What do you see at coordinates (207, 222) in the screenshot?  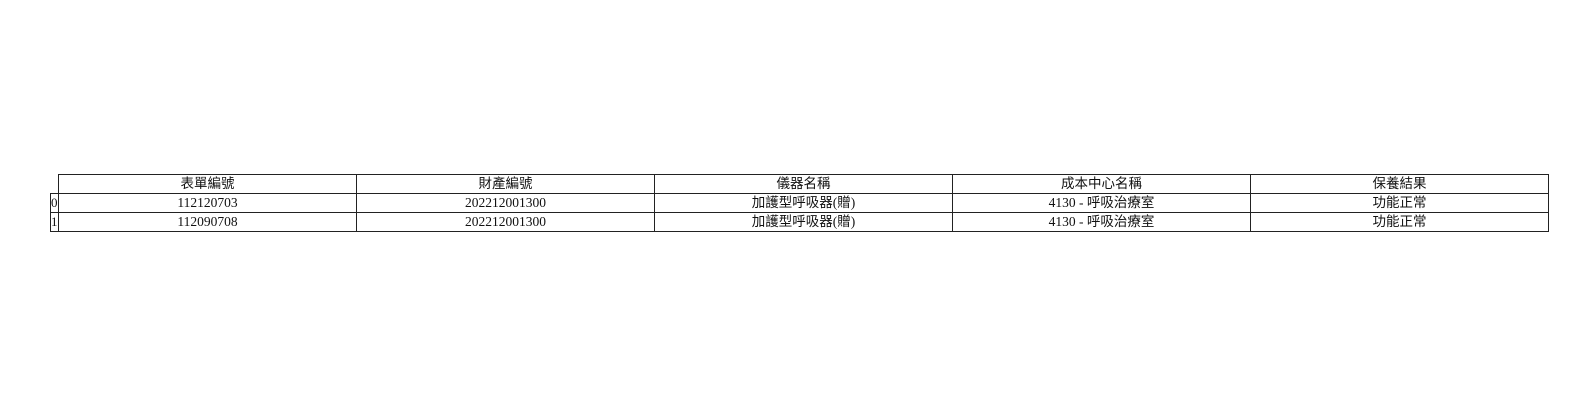 I see `cell-form-number: 112090708` at bounding box center [207, 222].